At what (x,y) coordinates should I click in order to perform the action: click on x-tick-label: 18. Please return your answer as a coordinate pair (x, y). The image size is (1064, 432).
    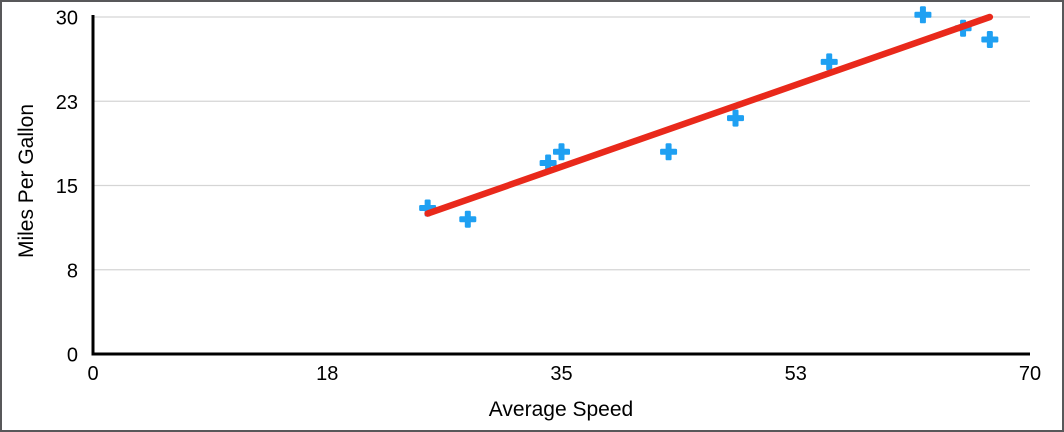
    Looking at the image, I should click on (327, 374).